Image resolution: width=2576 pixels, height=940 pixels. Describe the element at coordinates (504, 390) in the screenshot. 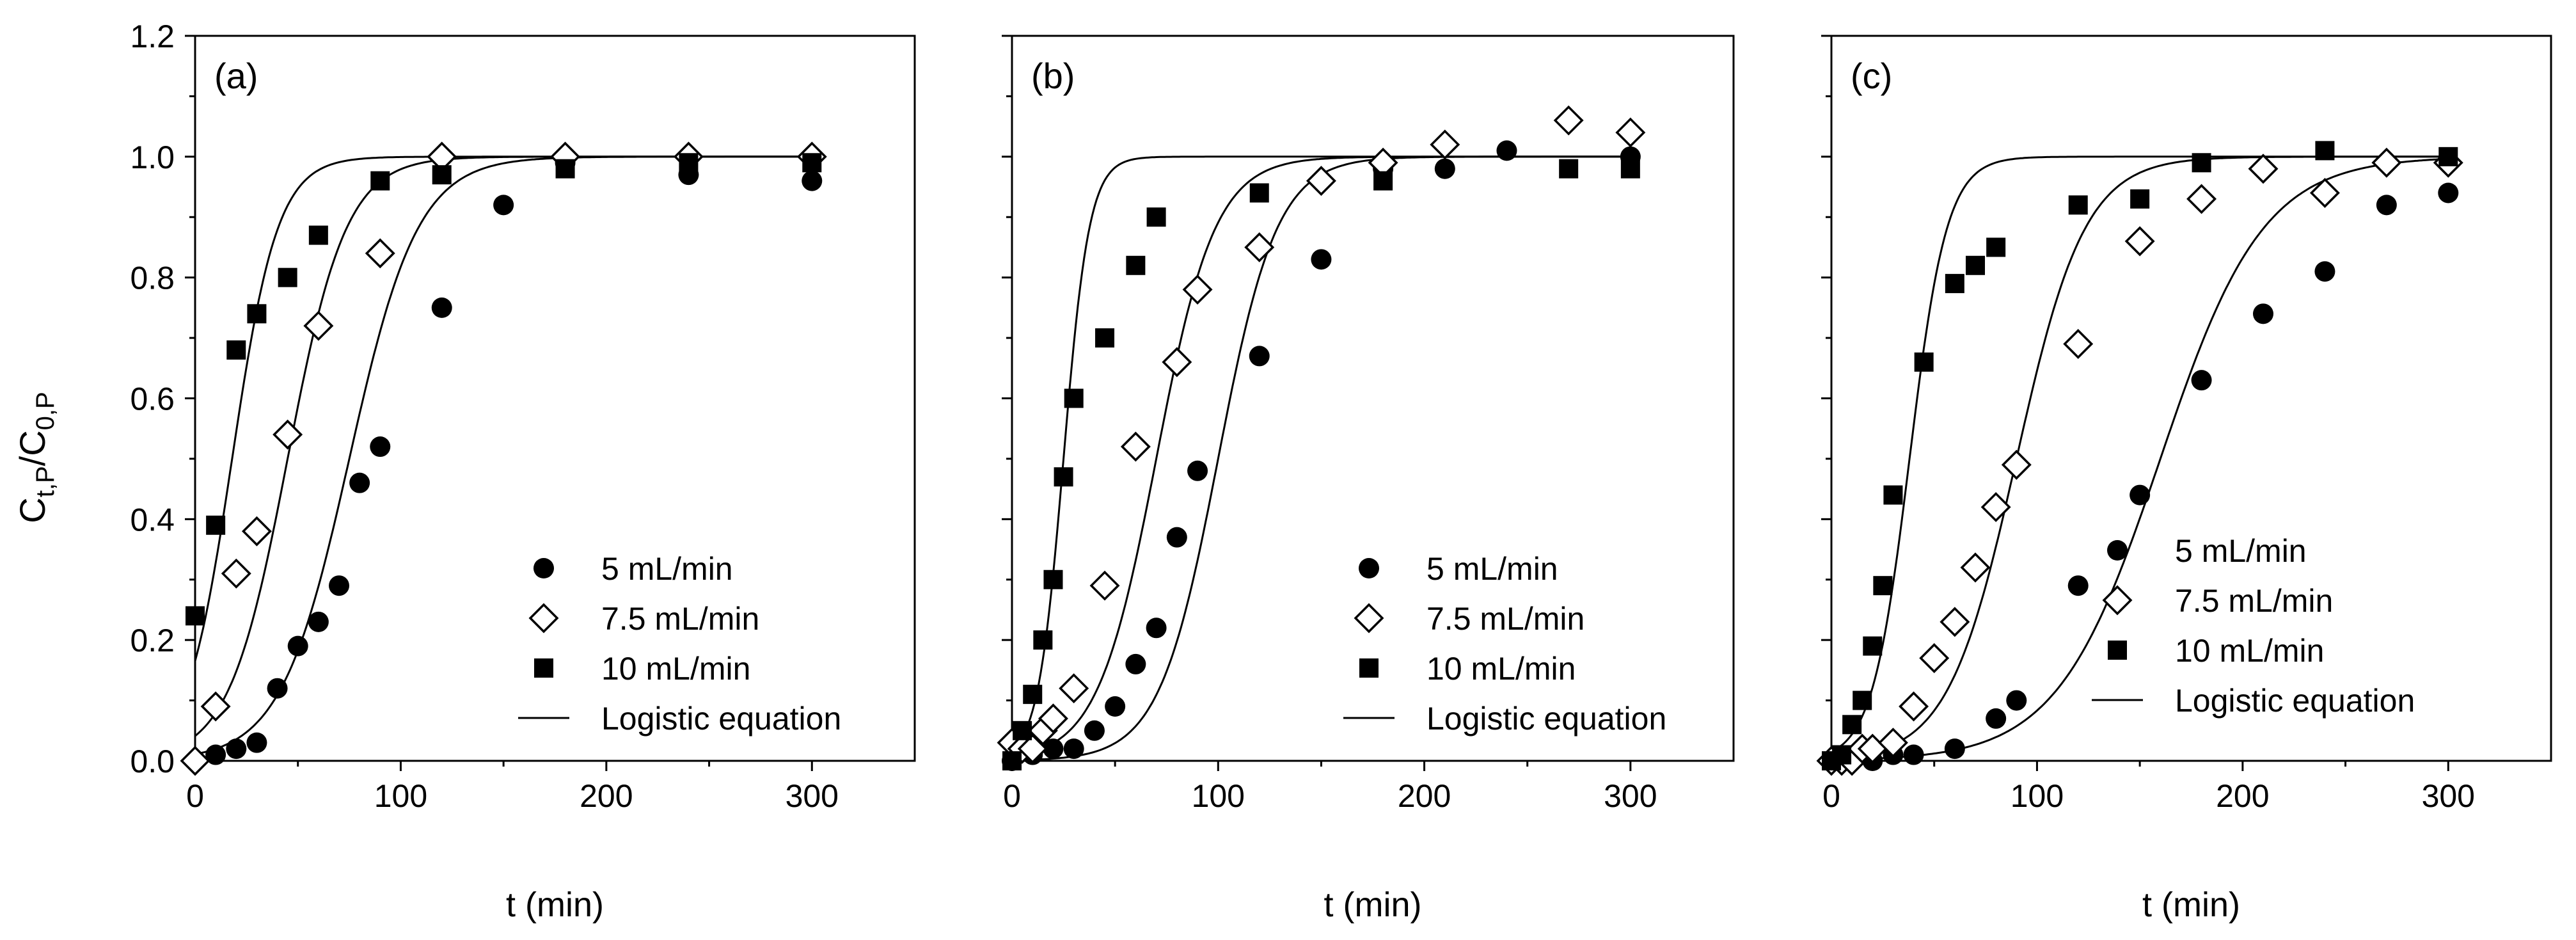

I see `series-10-ml-min` at that location.